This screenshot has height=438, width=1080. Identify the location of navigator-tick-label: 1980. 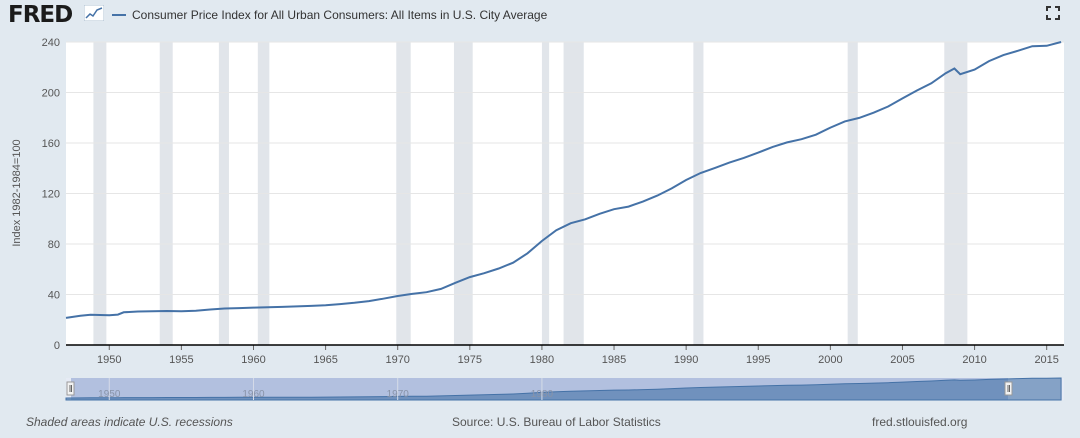
(542, 394).